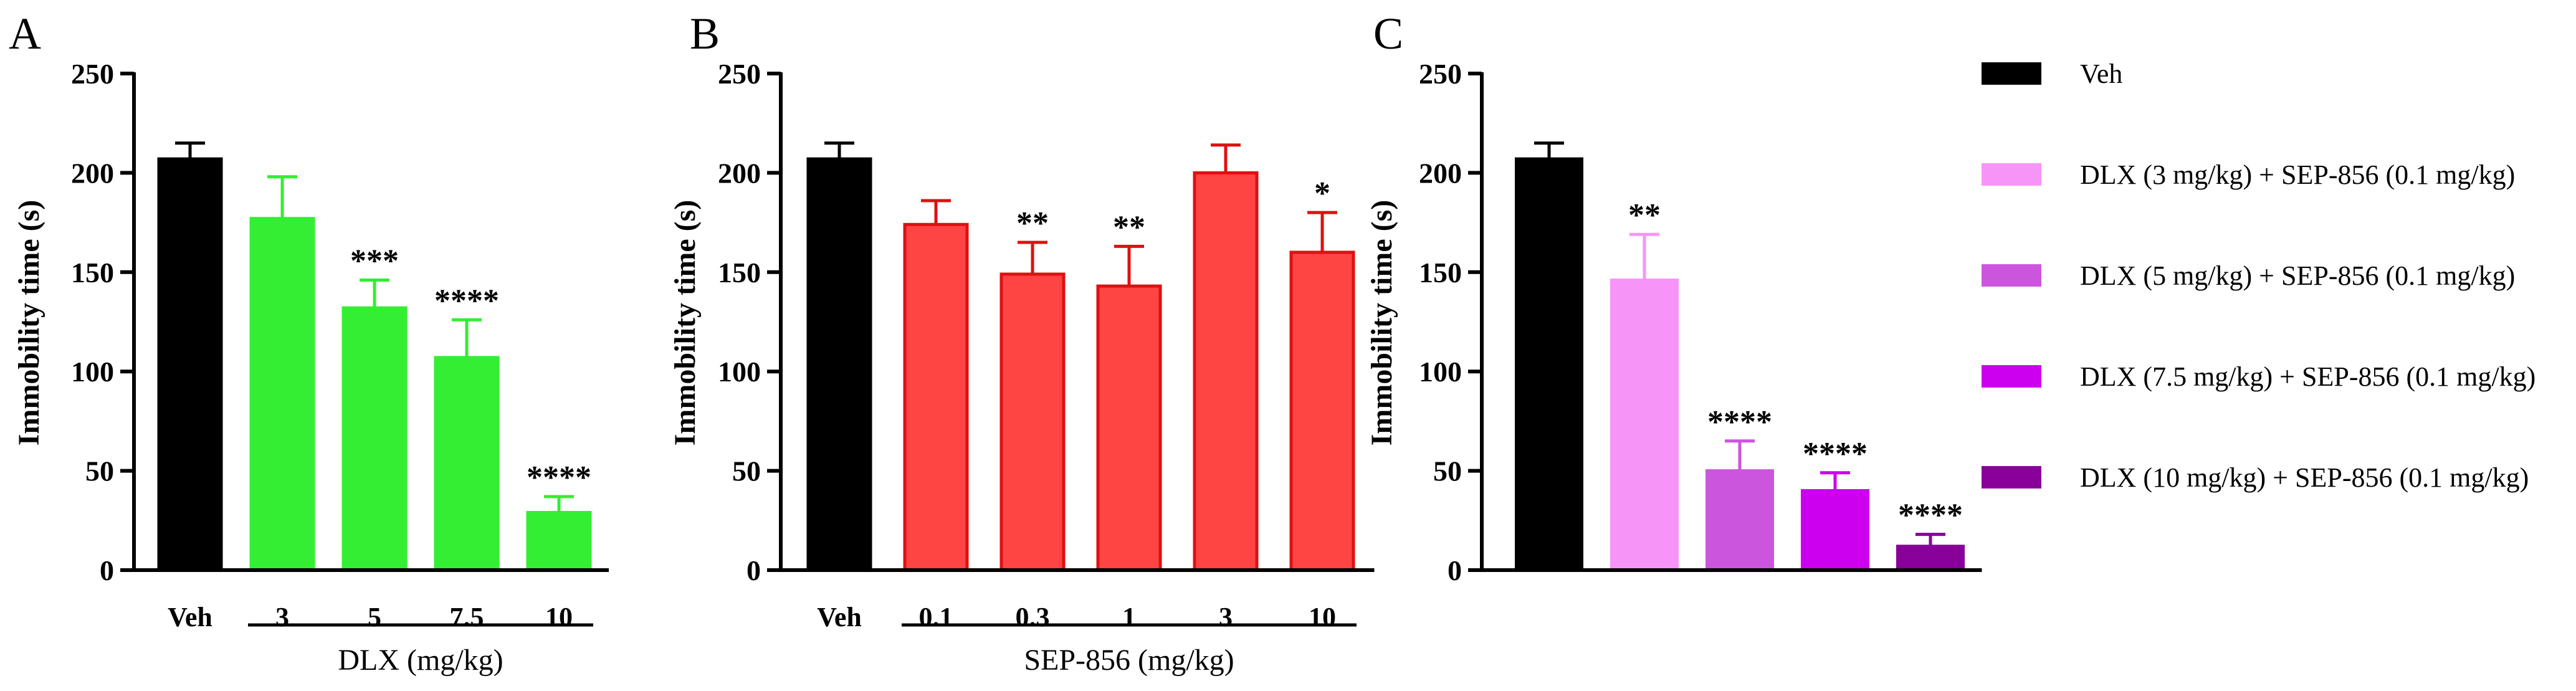 The height and width of the screenshot is (691, 2576). What do you see at coordinates (2297, 275) in the screenshot?
I see `legend-label: DLX (5 mg/kg) + SEP-856 (0.1 mg/kg)` at bounding box center [2297, 275].